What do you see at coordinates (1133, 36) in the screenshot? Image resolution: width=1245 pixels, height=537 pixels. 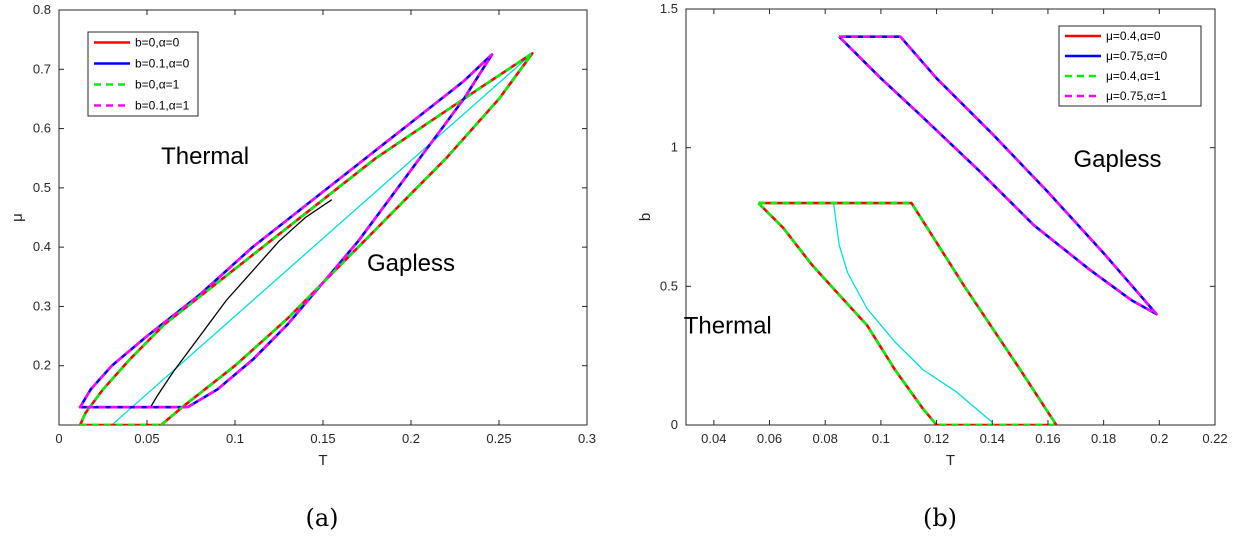 I see `legend-entry: μ=0.4,α=0` at bounding box center [1133, 36].